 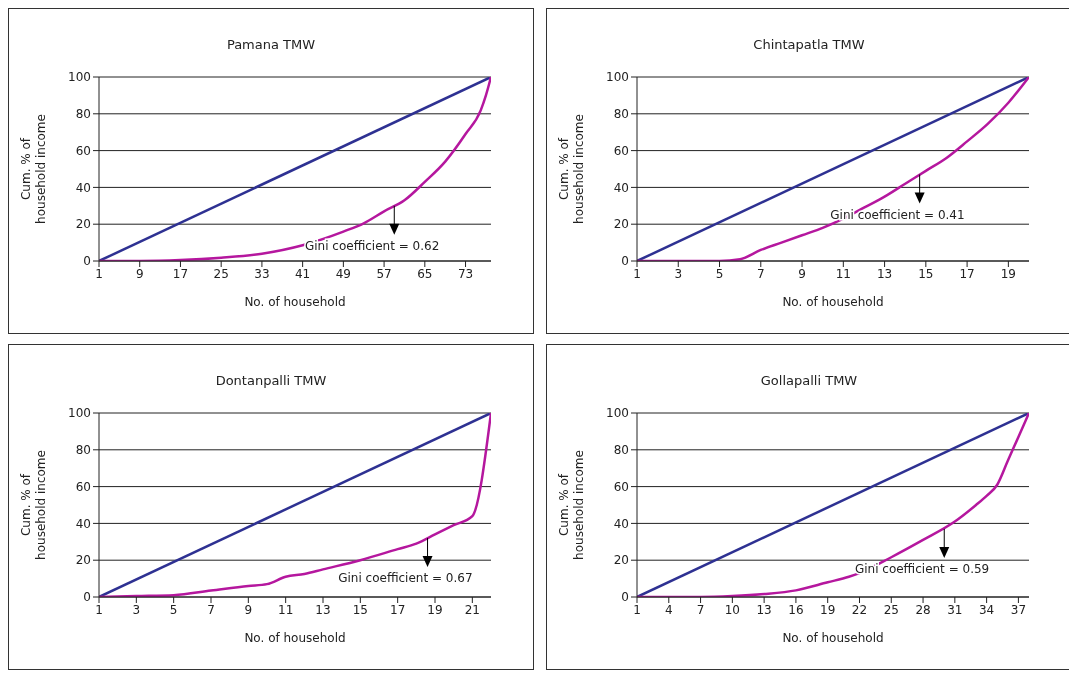 What do you see at coordinates (472, 609) in the screenshot?
I see `x-tick-label: 21` at bounding box center [472, 609].